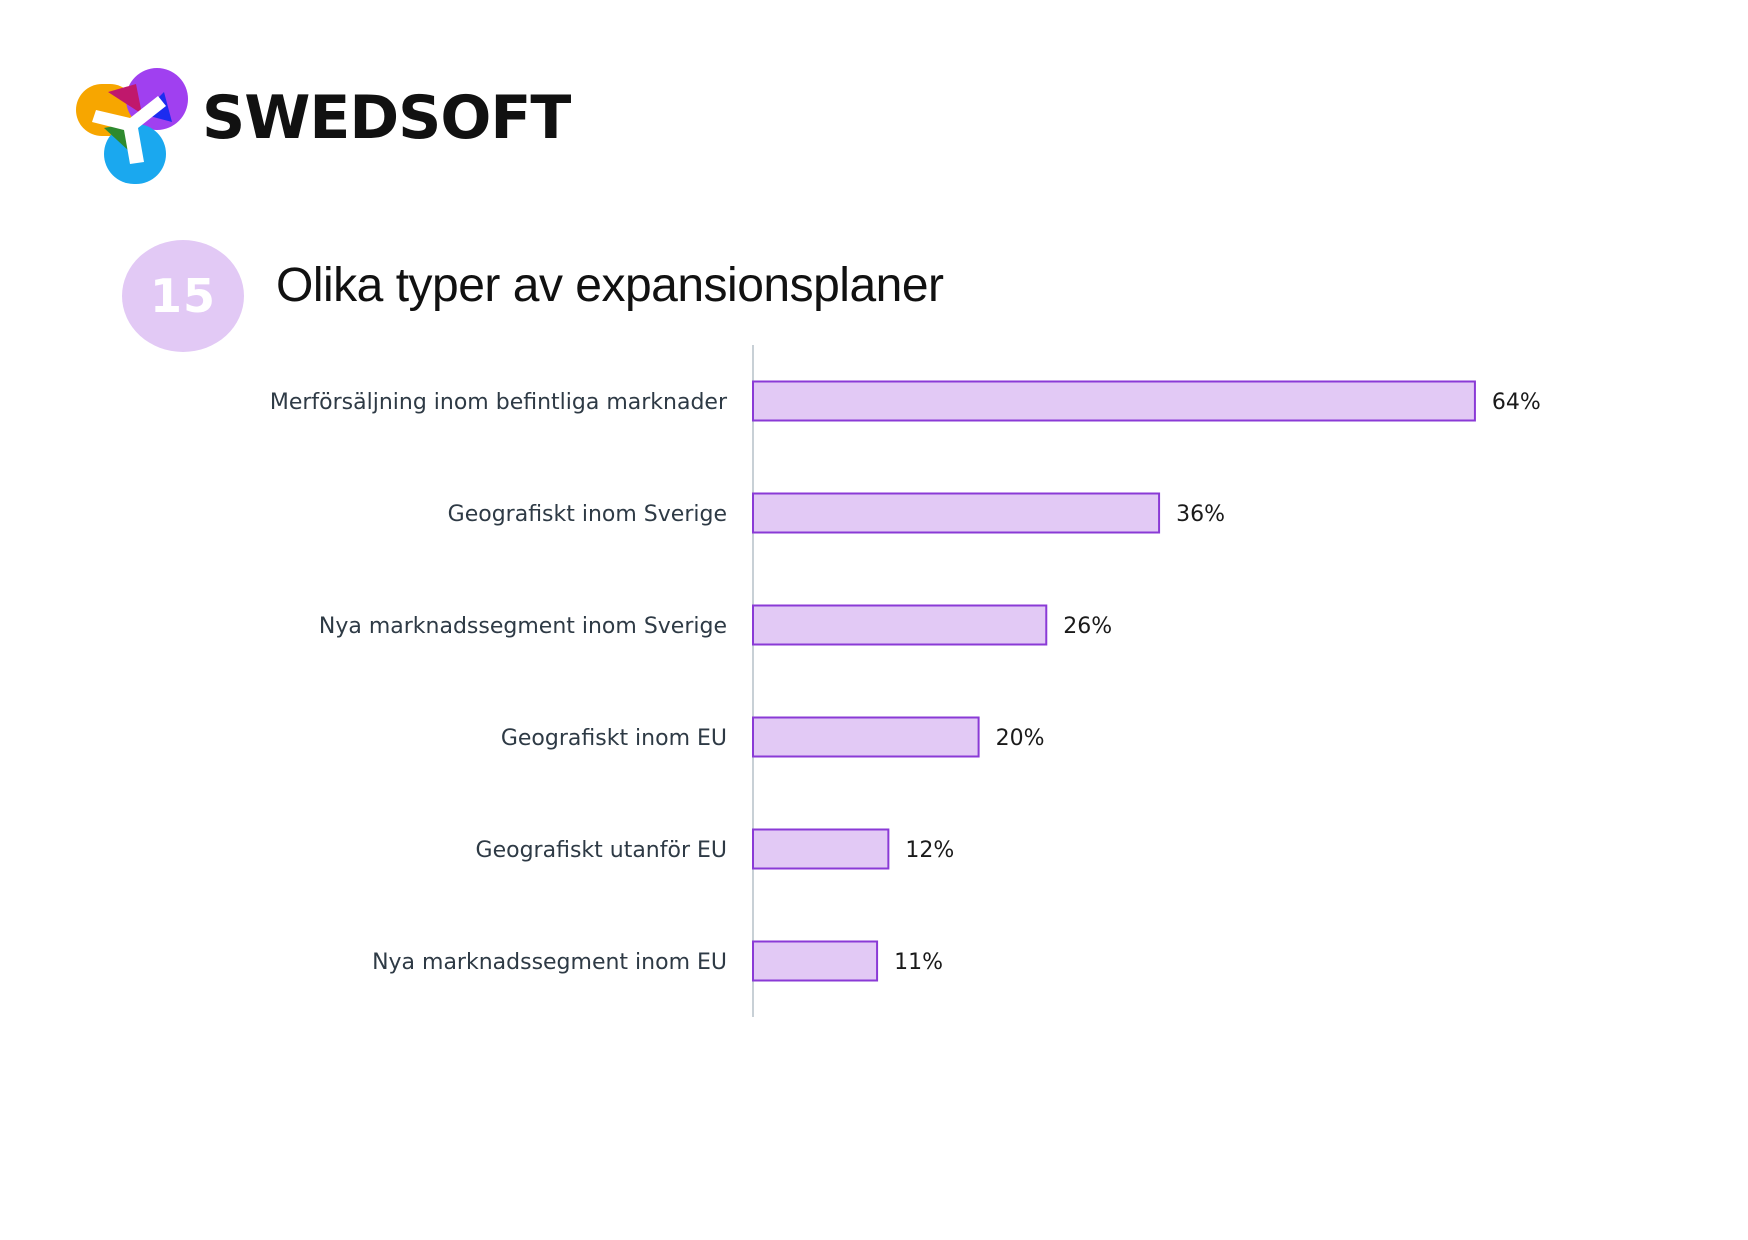 The height and width of the screenshot is (1240, 1748). What do you see at coordinates (523, 626) in the screenshot?
I see `category-label-2: Nya marknadssegment inom Sverige` at bounding box center [523, 626].